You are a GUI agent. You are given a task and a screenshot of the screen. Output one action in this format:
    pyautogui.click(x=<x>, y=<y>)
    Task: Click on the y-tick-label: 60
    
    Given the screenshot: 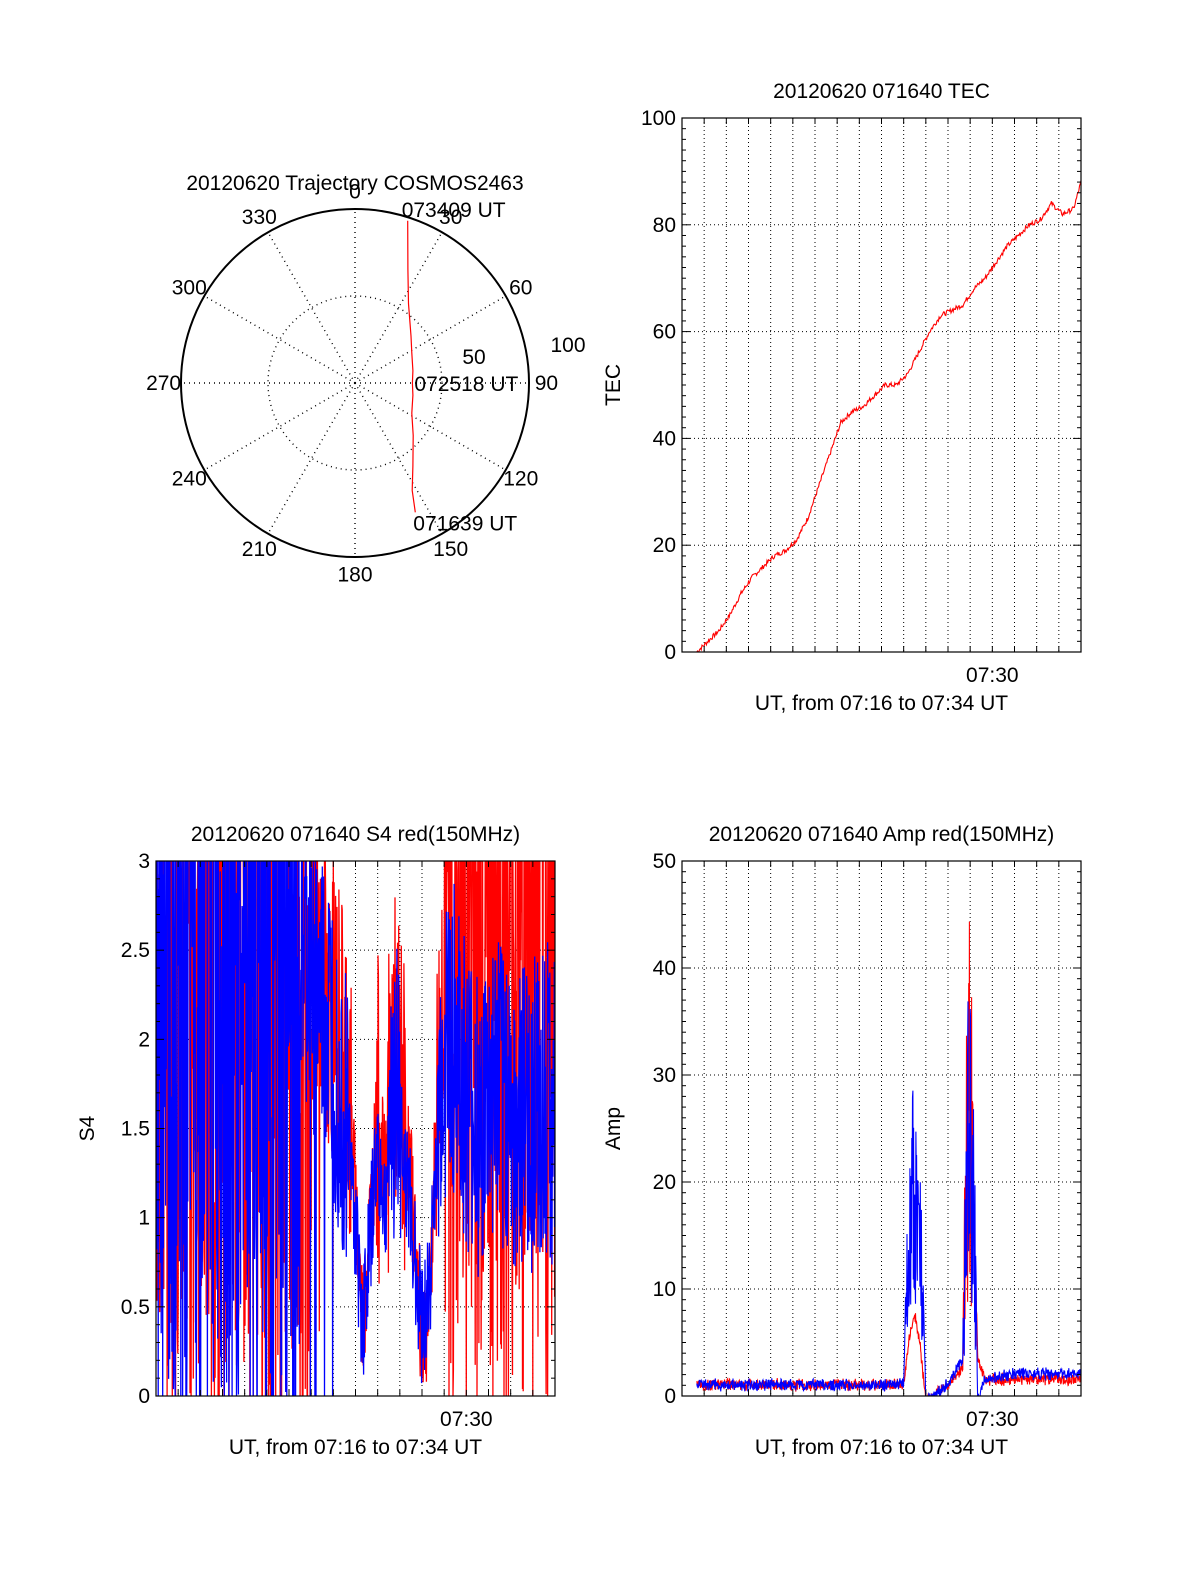 What is the action you would take?
    pyautogui.click(x=664, y=332)
    